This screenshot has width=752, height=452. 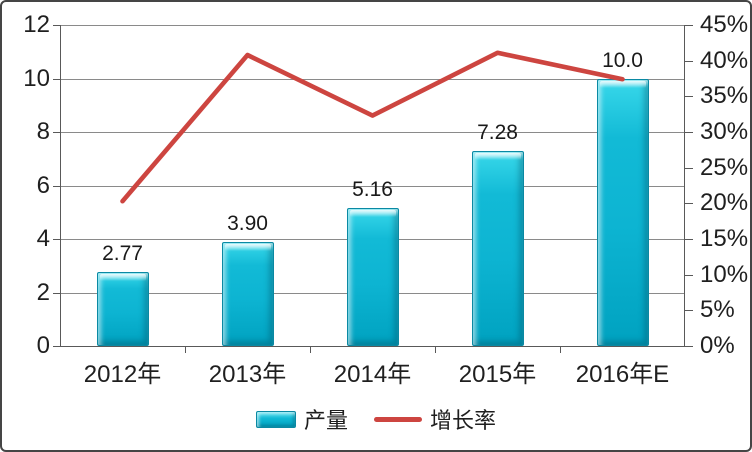 What do you see at coordinates (122, 374) in the screenshot?
I see `x-axis-category-label: 2012年` at bounding box center [122, 374].